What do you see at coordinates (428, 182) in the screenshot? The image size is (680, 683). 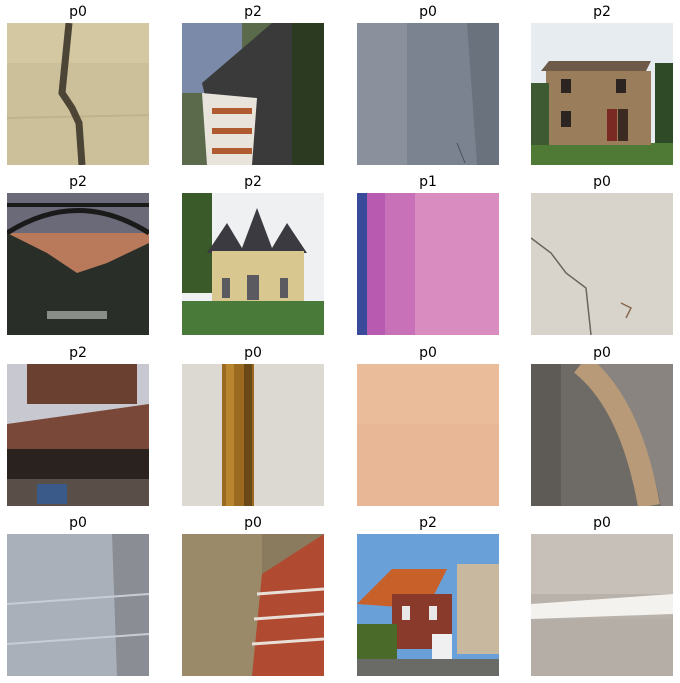 I see `tile-label: p1` at bounding box center [428, 182].